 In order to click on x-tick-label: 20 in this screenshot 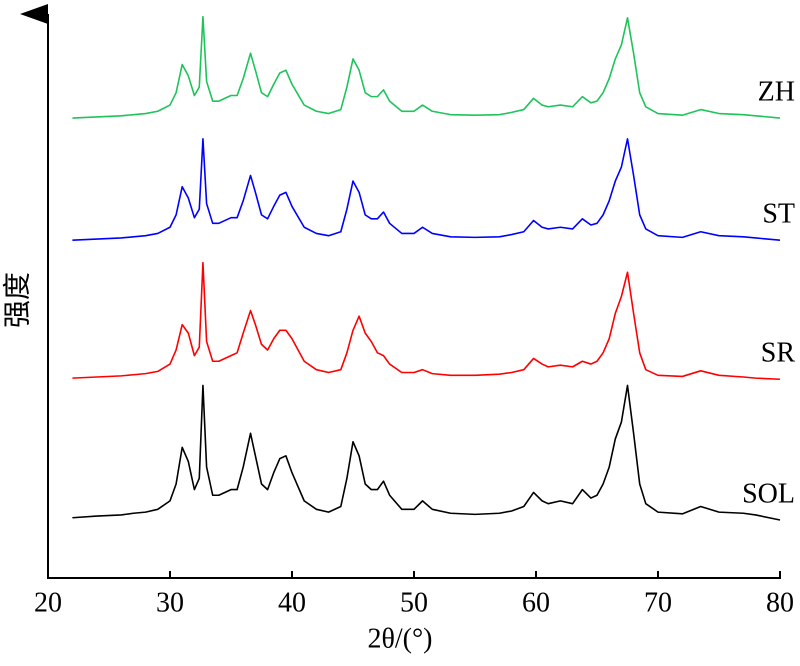, I will do `click(48, 602)`.